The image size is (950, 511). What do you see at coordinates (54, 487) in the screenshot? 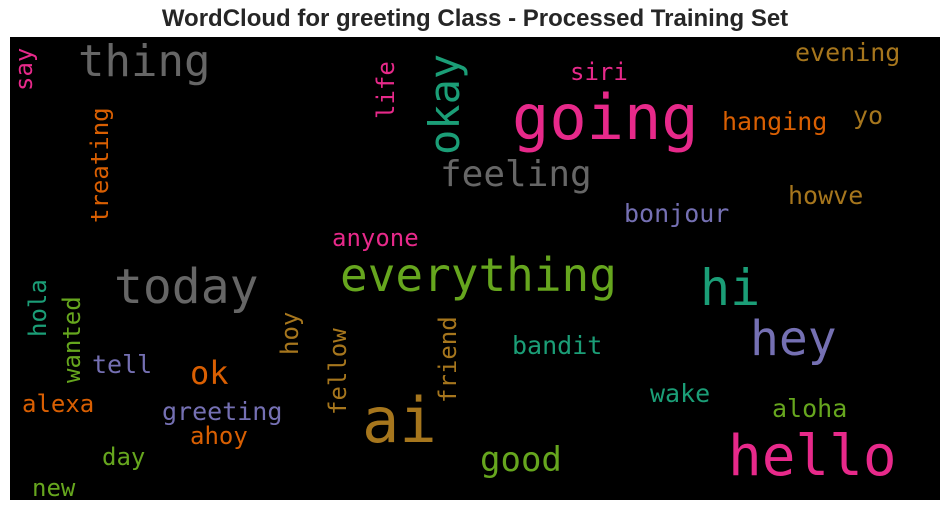
I see `word-new: new` at bounding box center [54, 487].